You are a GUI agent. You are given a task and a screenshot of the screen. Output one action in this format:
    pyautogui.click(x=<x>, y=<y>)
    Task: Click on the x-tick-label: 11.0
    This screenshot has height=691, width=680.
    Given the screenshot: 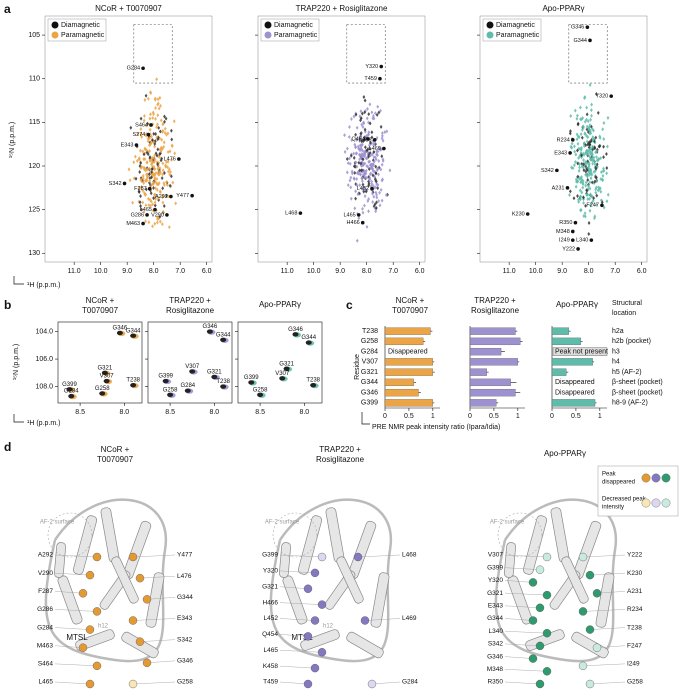 What is the action you would take?
    pyautogui.click(x=509, y=271)
    